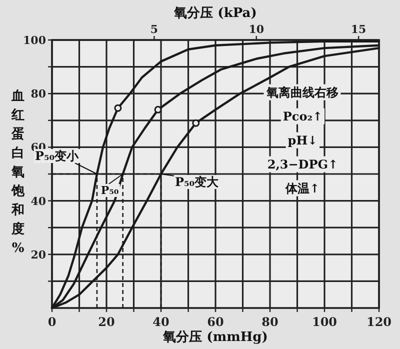 The image size is (400, 349). I want to click on annotation: 2,3−DPG↑, so click(302, 164).